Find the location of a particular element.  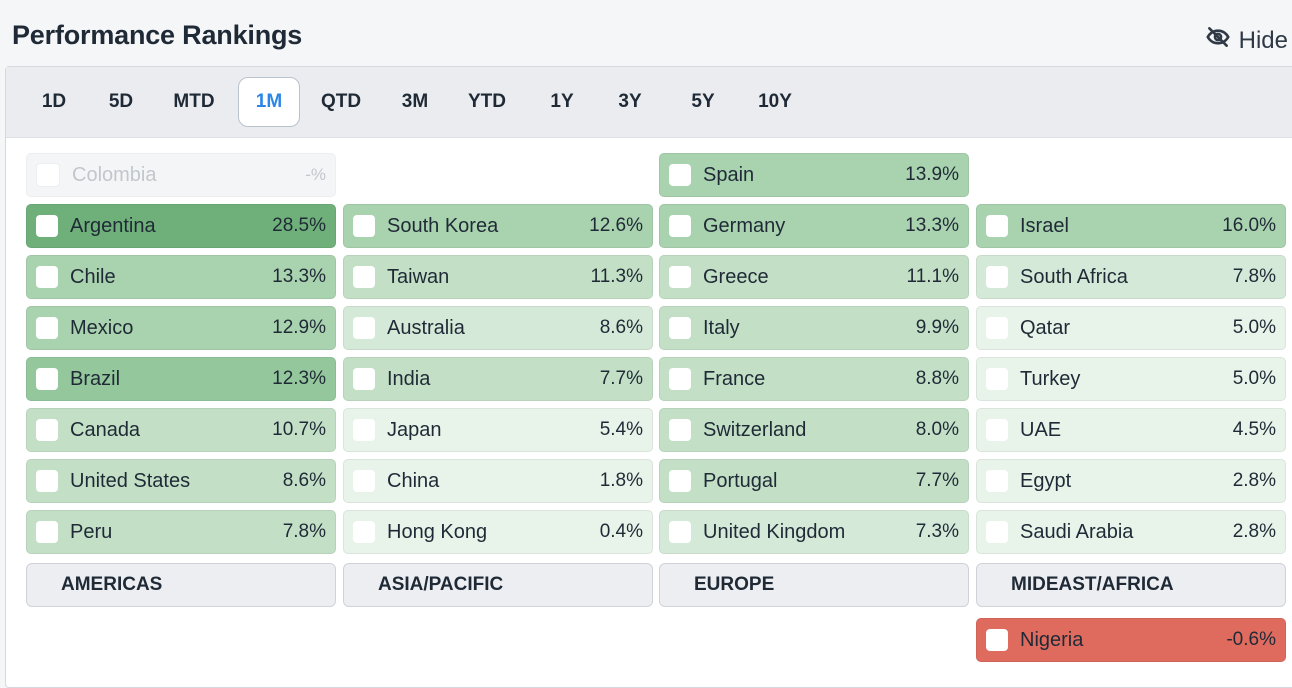

country-cell-saudi-arabia: Saudi Arabia 2.8% is located at coordinates (1131, 532).